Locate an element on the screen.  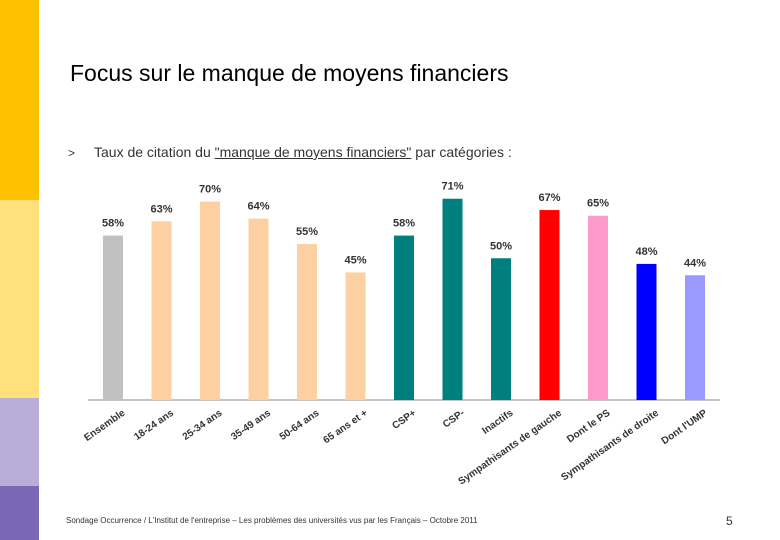
side-band-lower-middle is located at coordinates (19, 442).